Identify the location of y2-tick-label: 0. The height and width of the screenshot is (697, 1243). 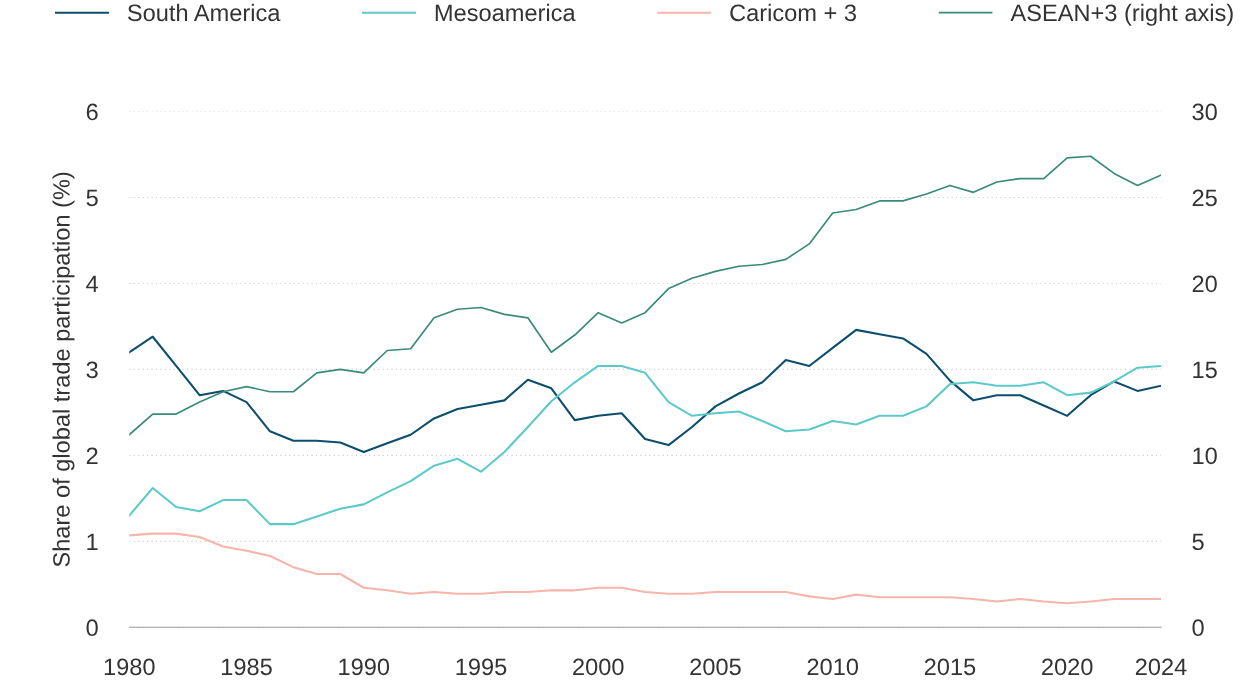
(1198, 628).